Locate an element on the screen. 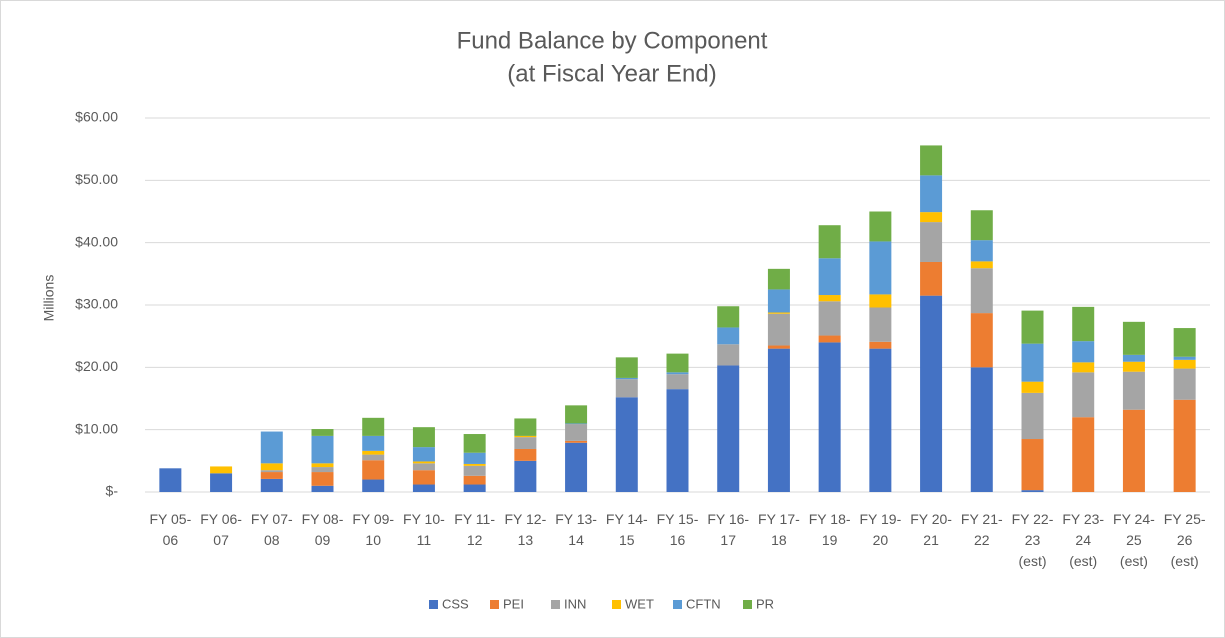 The width and height of the screenshot is (1225, 638). x-tick-label: FY 10-11 is located at coordinates (424, 529).